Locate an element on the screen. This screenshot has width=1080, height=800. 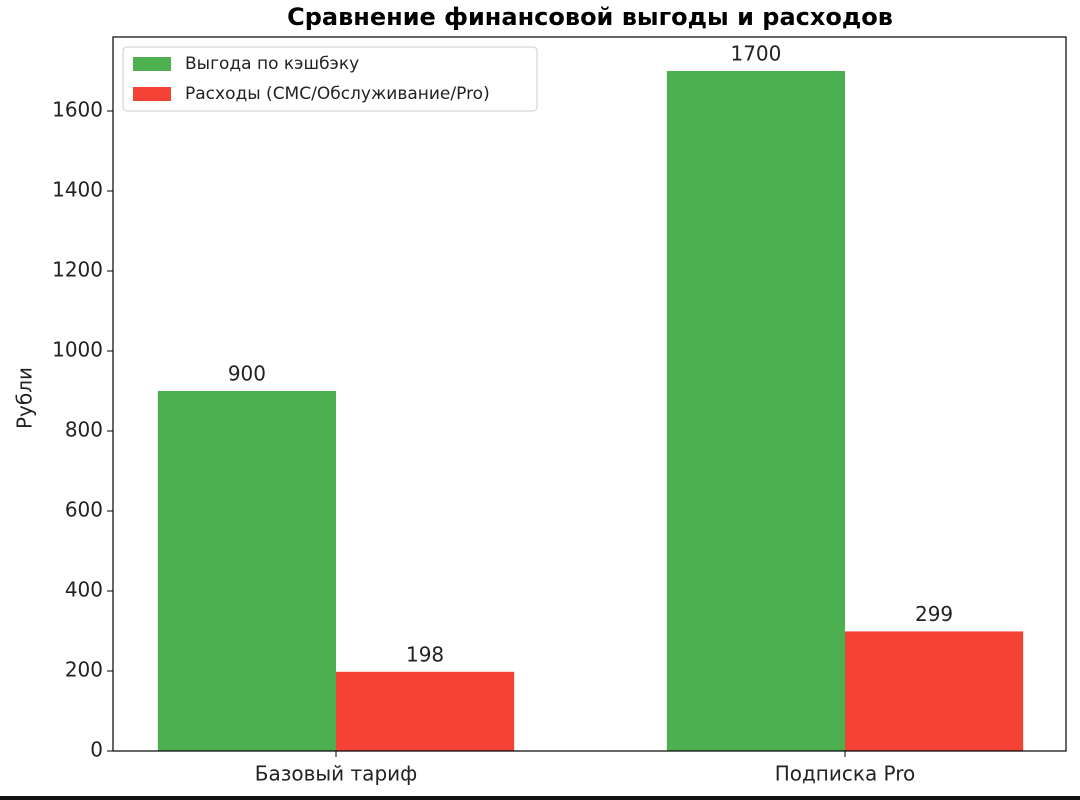
x-tick-label: Подписка Pro is located at coordinates (845, 774).